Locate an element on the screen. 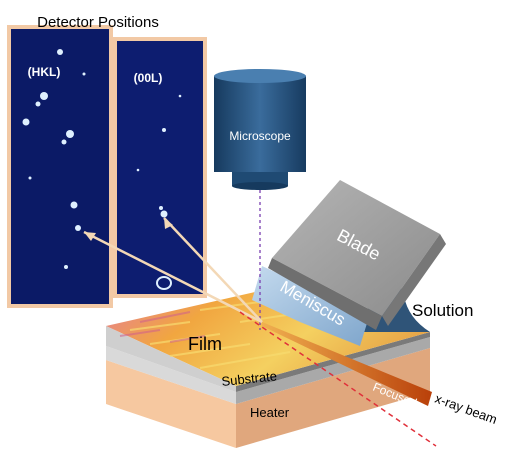 The height and width of the screenshot is (454, 528). substrate-side is located at coordinates (333, 370).